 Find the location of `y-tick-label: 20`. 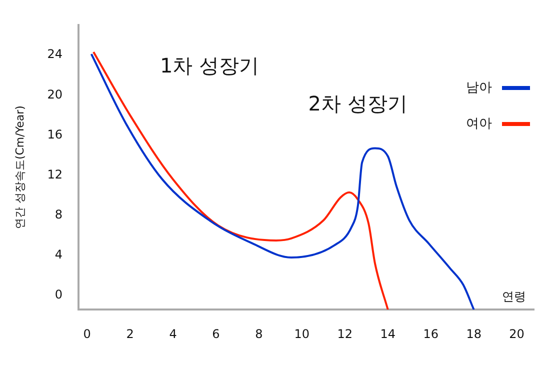

y-tick-label: 20 is located at coordinates (54, 94).